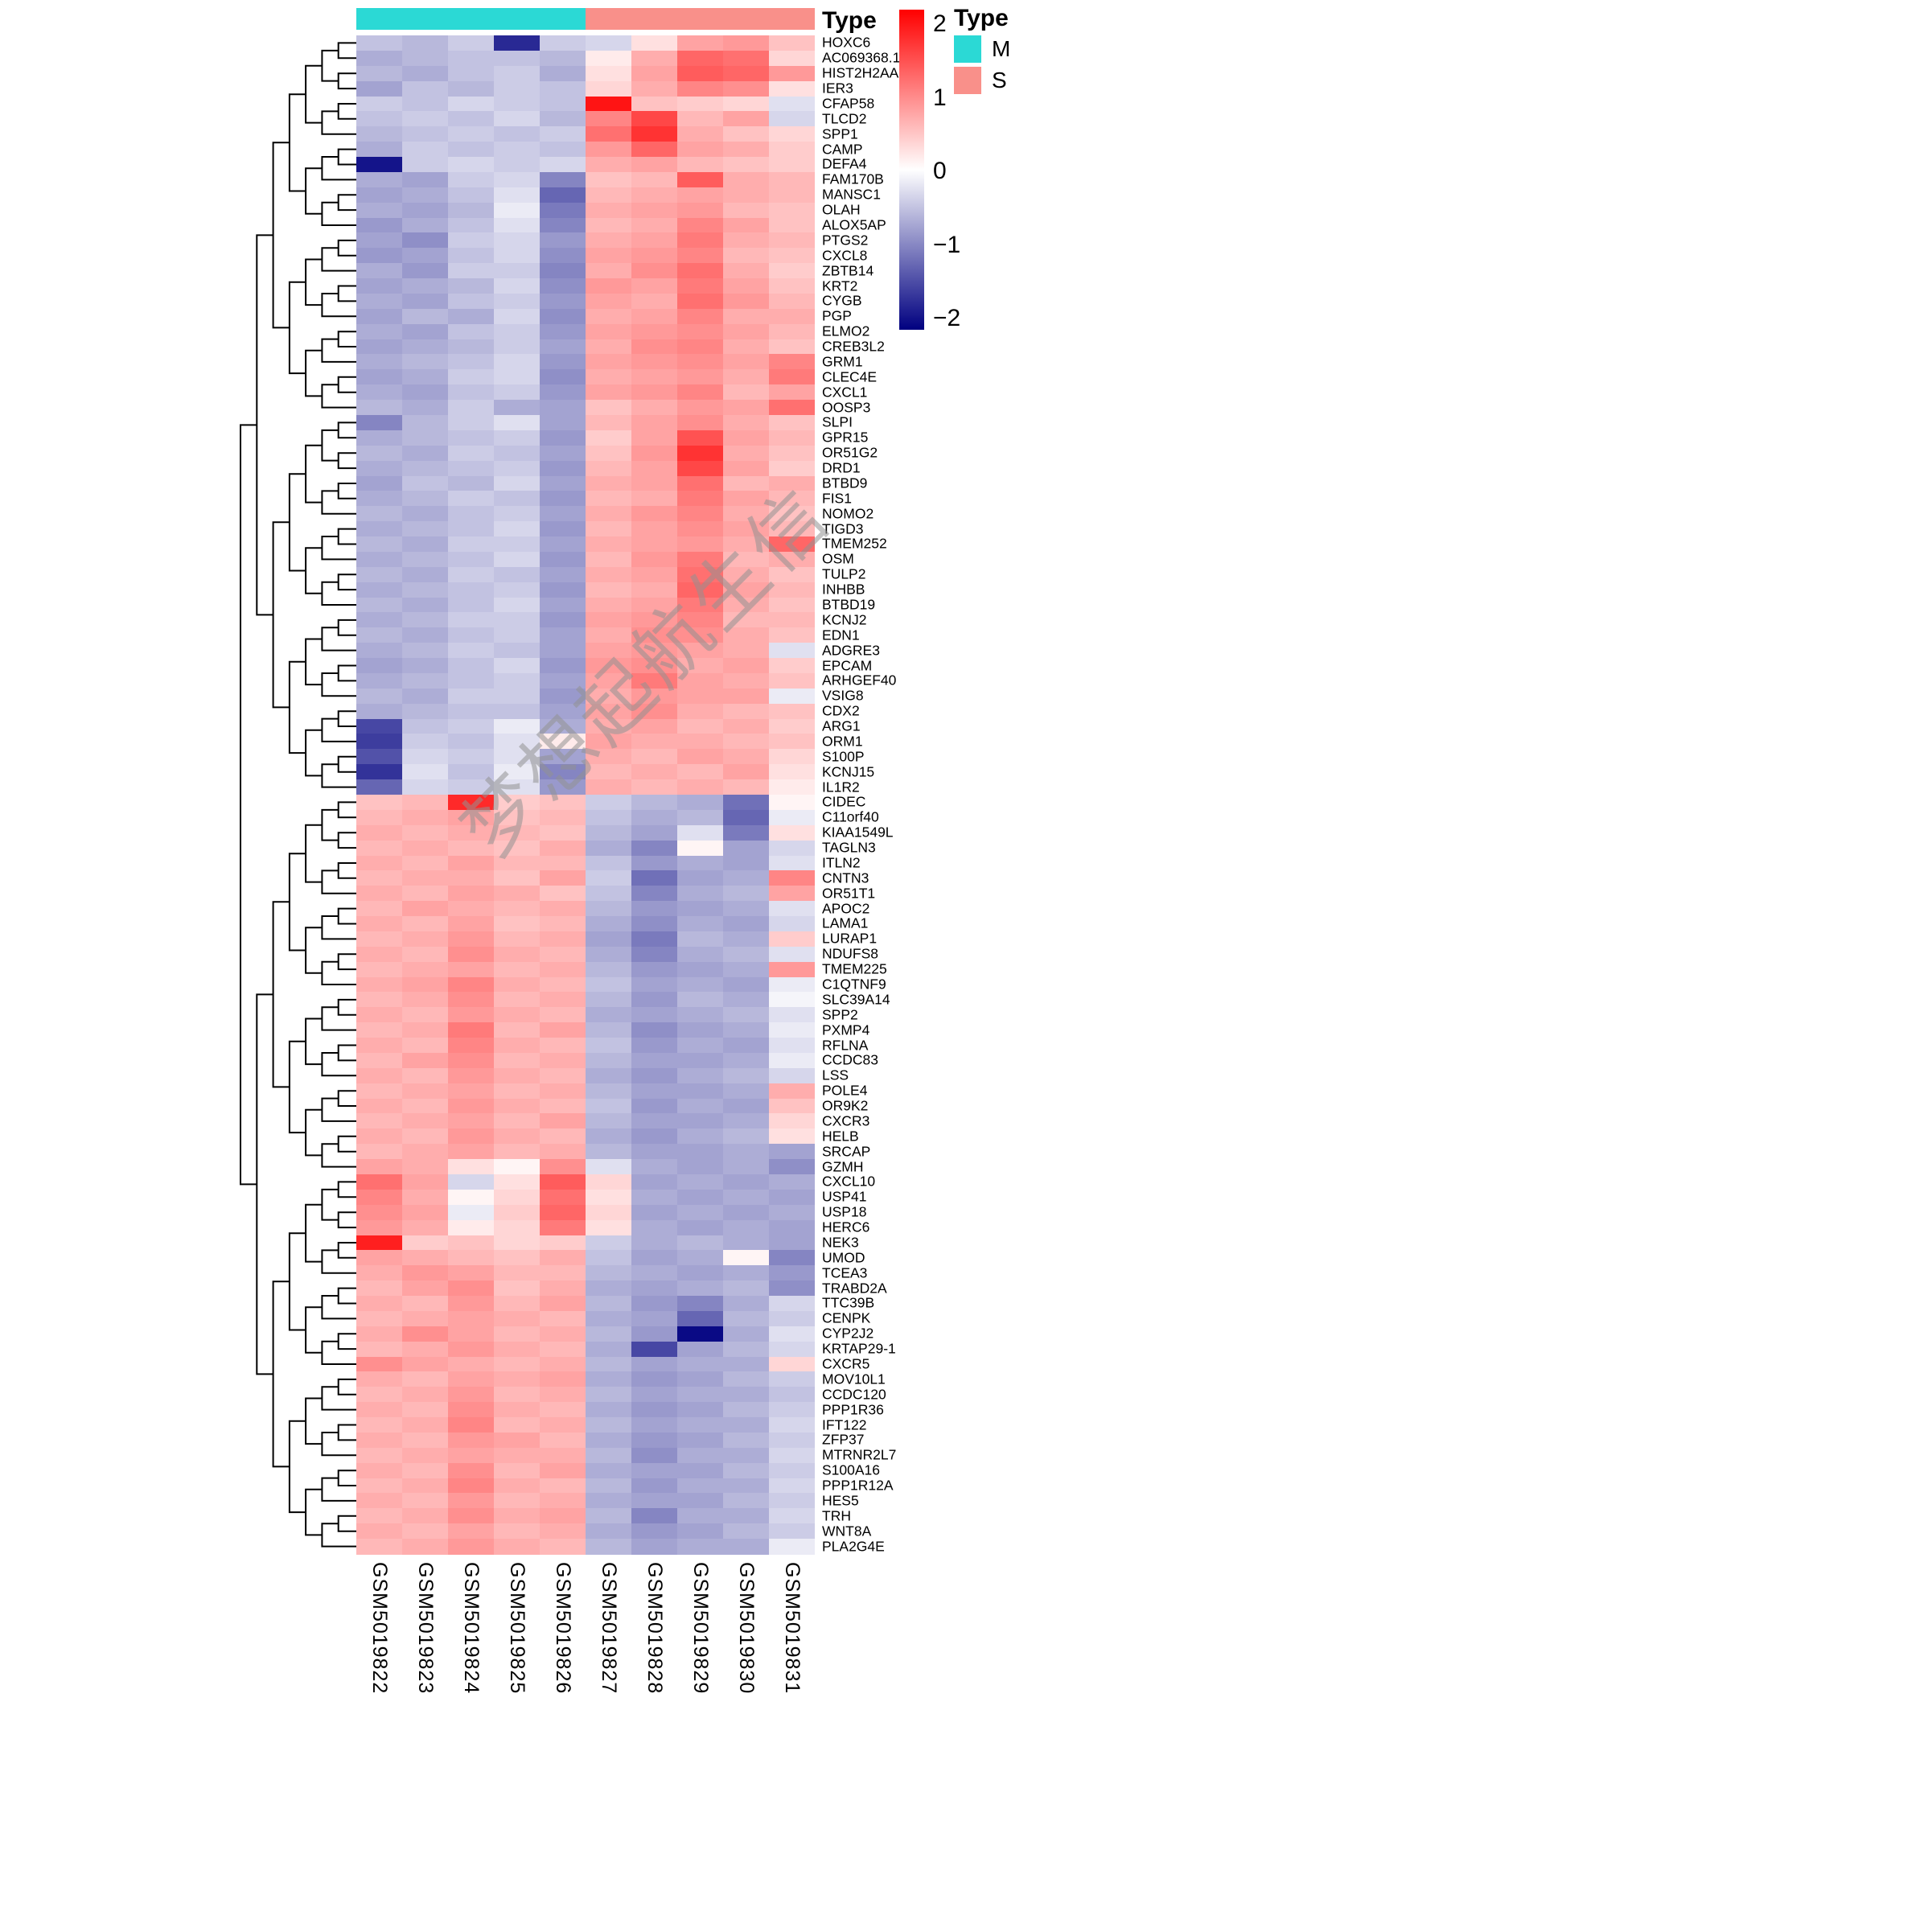 The image size is (1932, 1932). What do you see at coordinates (967, 80) in the screenshot?
I see `legend-swatch-s` at bounding box center [967, 80].